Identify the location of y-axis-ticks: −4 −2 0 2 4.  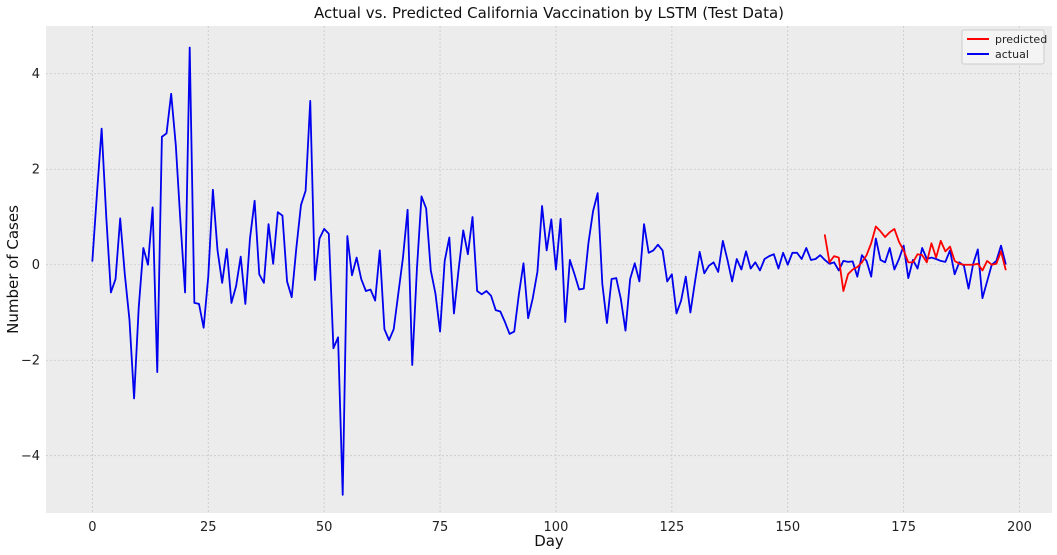
(30, 265).